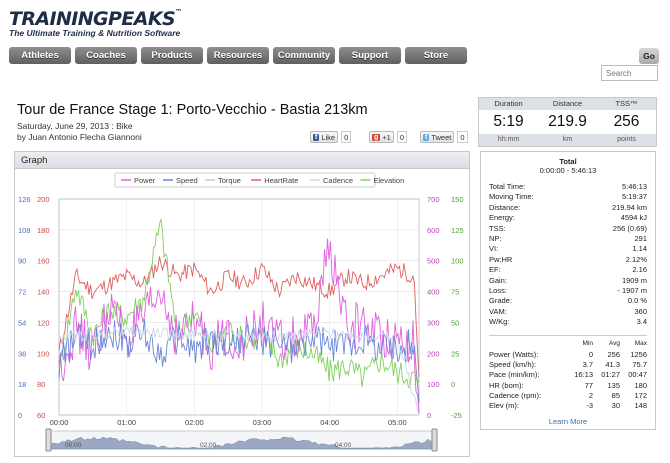  Describe the element at coordinates (498, 280) in the screenshot. I see `detail-label: Gain:` at that location.